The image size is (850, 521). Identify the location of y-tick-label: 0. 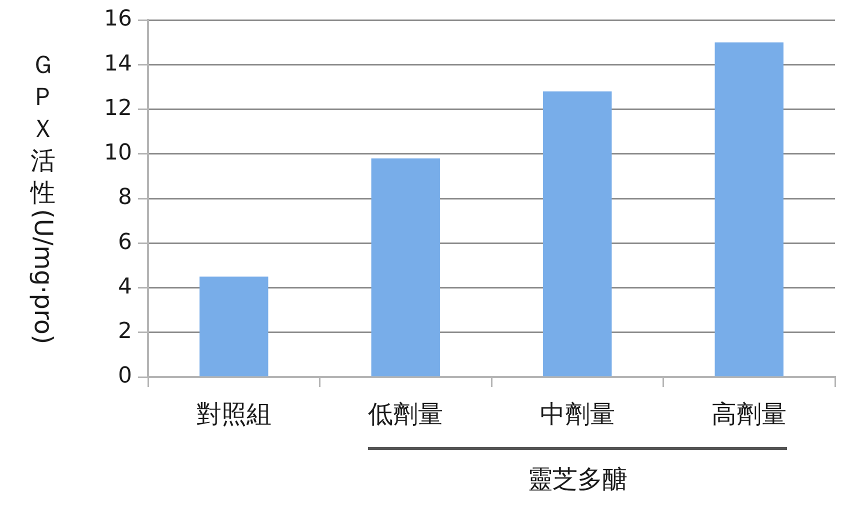
(125, 376).